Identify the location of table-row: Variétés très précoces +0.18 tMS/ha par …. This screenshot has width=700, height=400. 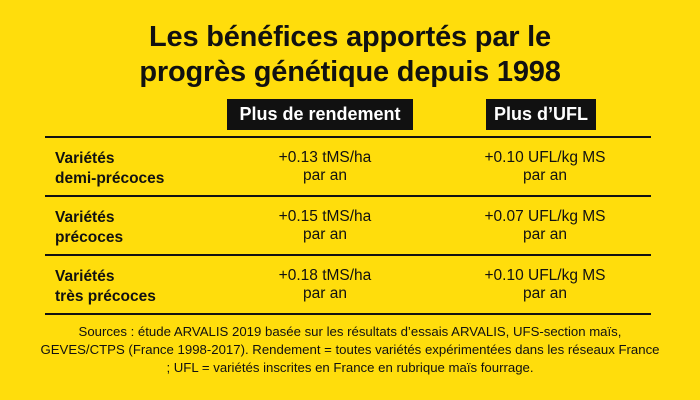
(348, 284).